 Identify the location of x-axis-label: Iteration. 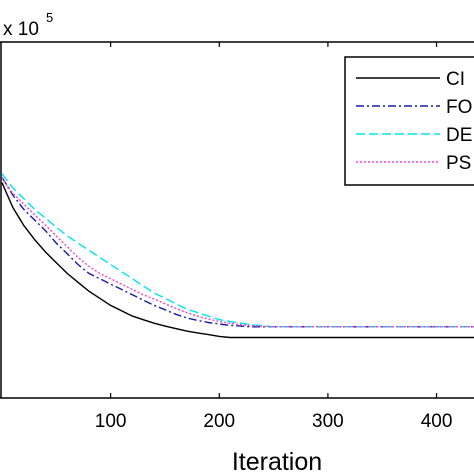
(277, 461).